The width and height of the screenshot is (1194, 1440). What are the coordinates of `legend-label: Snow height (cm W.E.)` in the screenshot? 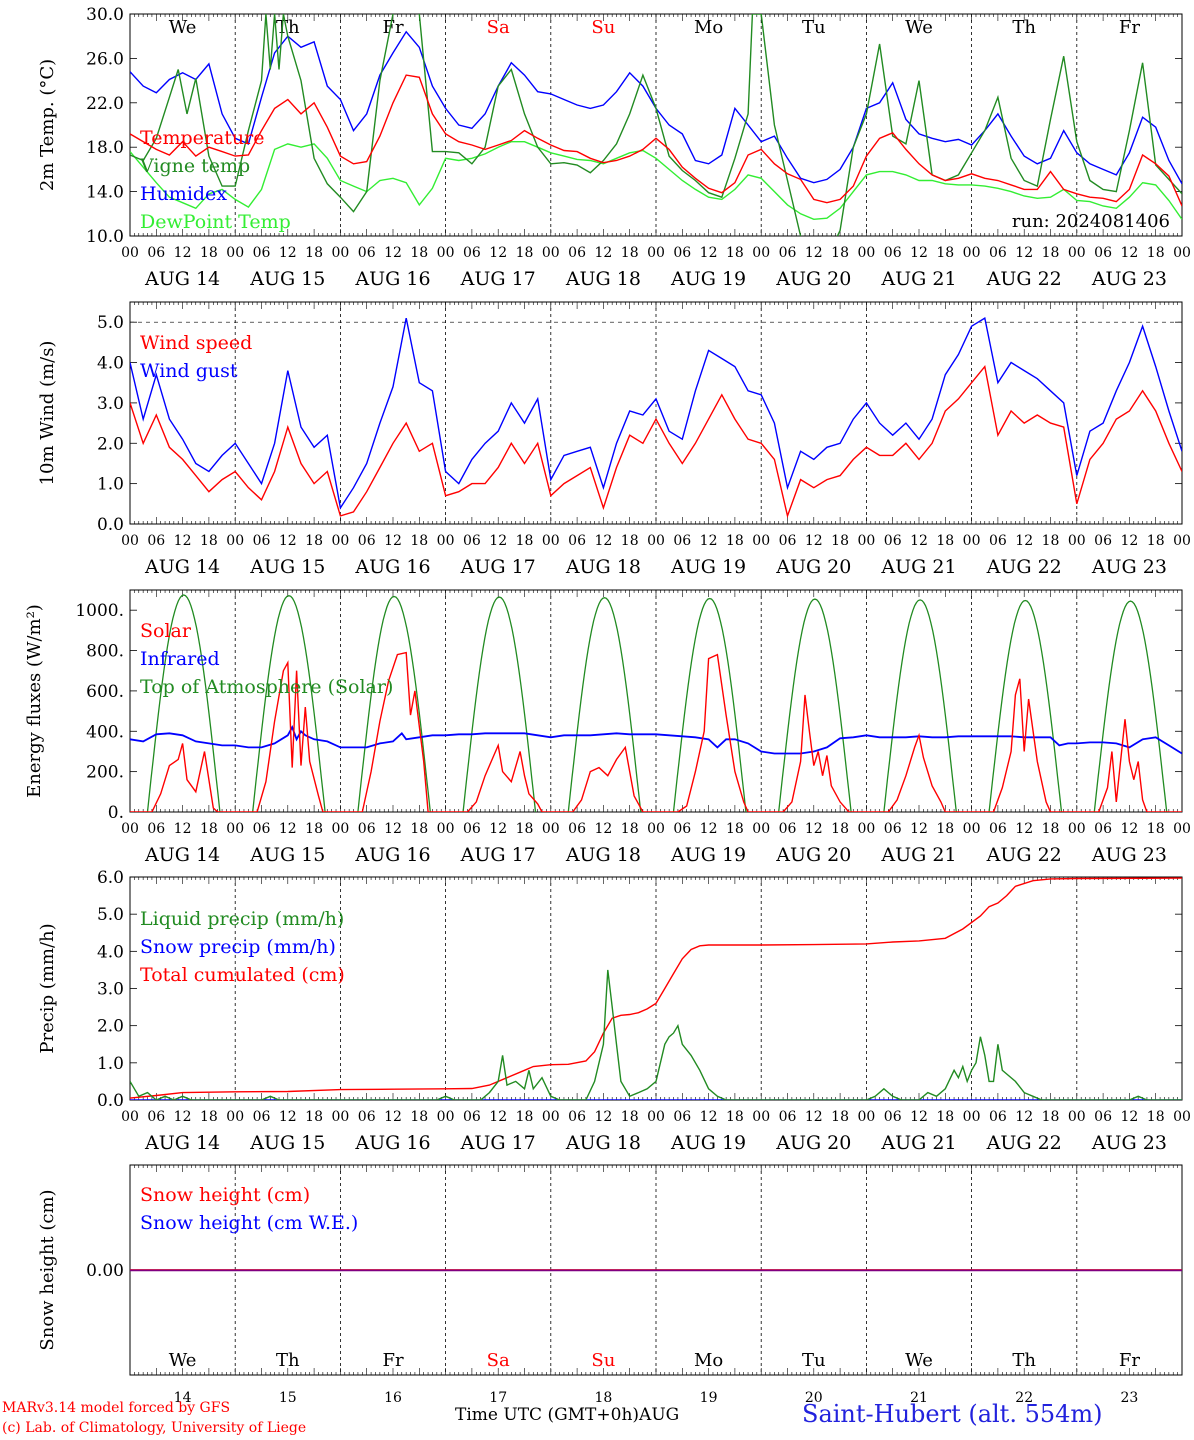 It's located at (249, 1223).